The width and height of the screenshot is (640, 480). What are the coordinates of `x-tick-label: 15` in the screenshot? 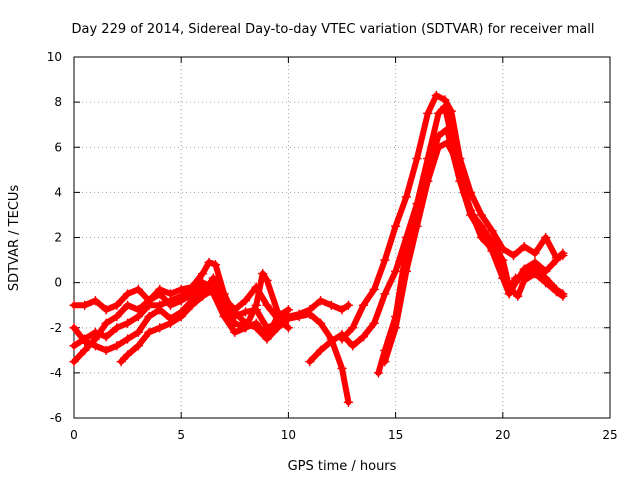 It's located at (395, 435).